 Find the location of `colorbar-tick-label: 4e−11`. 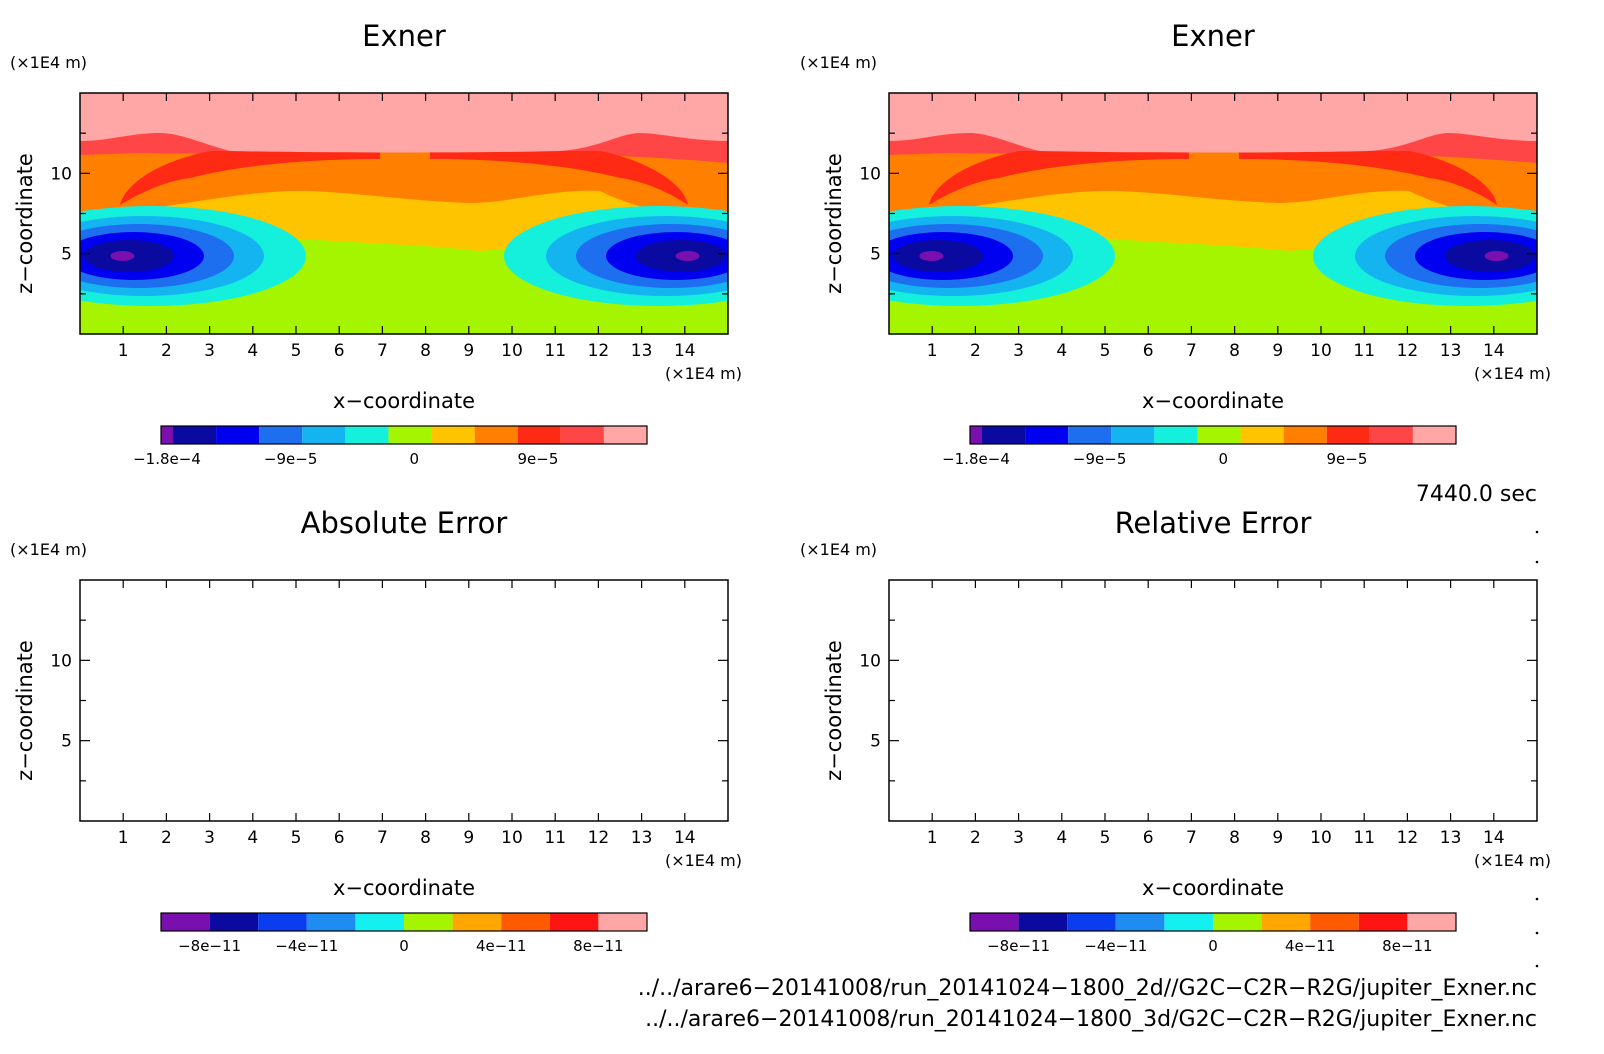

colorbar-tick-label: 4e−11 is located at coordinates (1310, 946).